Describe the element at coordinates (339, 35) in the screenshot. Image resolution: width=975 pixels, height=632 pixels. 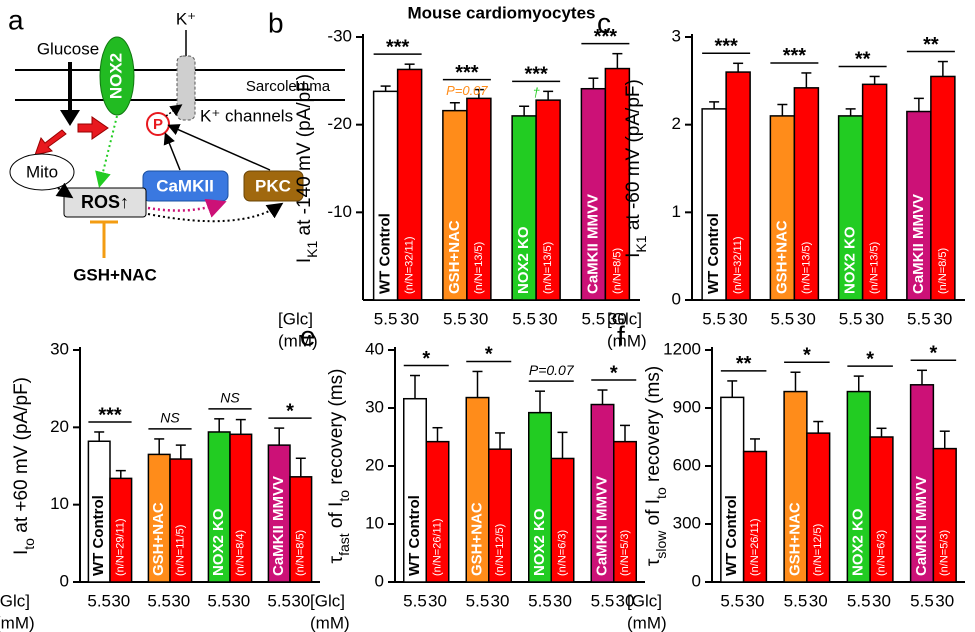
I see `y-tick-label: -30` at that location.